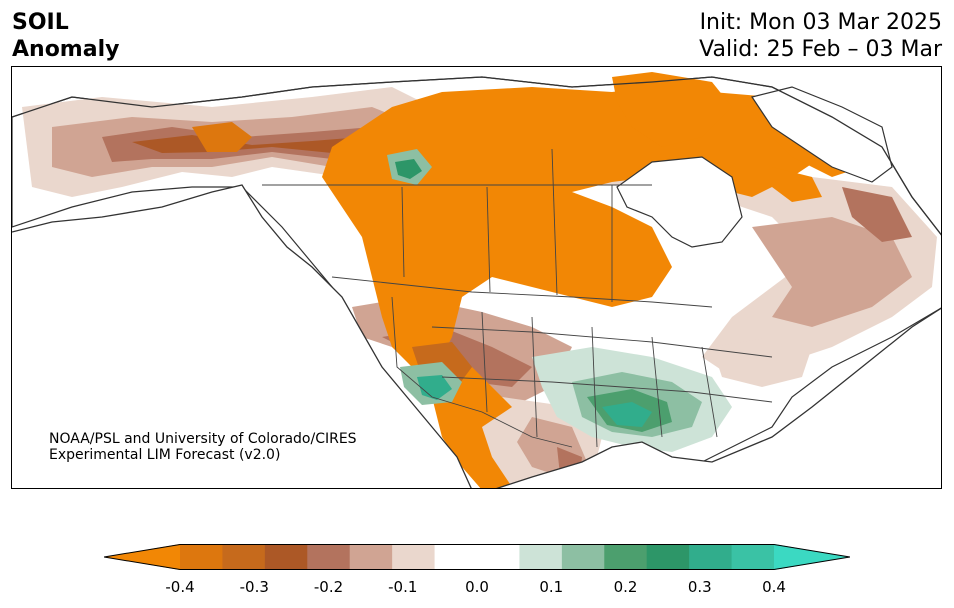 This screenshot has height=608, width=954. Describe the element at coordinates (403, 587) in the screenshot. I see `colorbar-tick-label: -0.1` at that location.